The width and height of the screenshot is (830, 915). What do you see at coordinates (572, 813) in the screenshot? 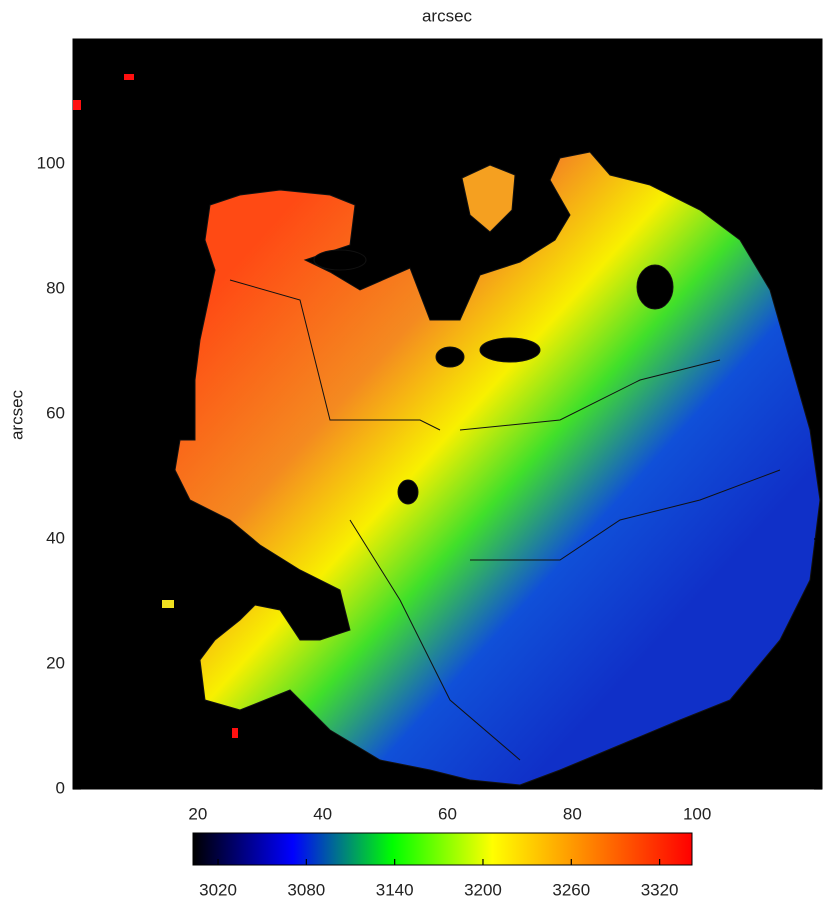
I see `x-tick-label: 80` at bounding box center [572, 813].